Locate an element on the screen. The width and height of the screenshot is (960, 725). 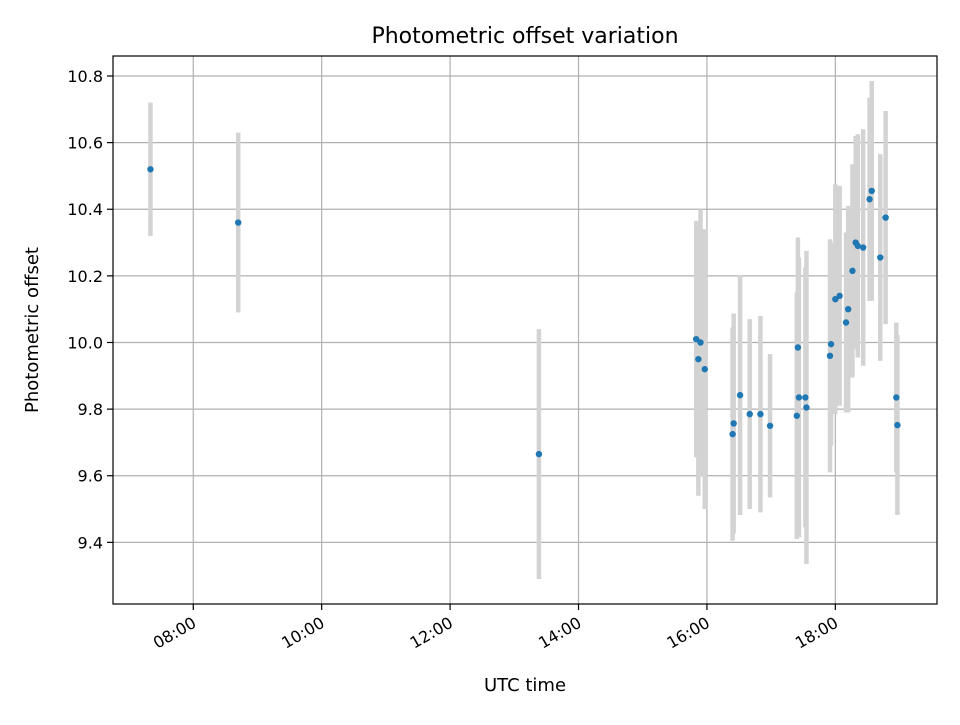
y-tick-label: 9.8 is located at coordinates (90, 409).